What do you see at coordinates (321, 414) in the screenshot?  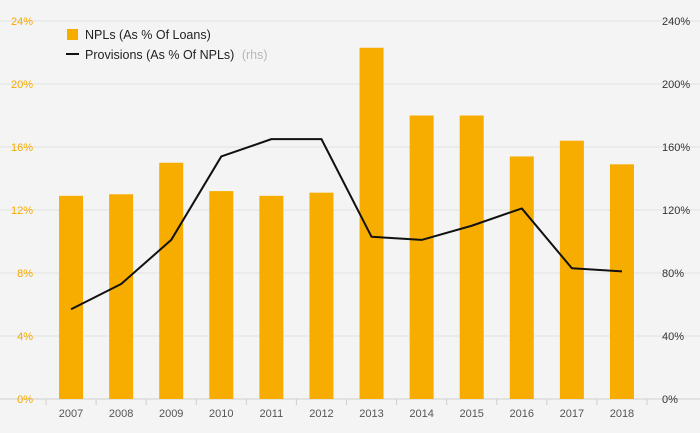 I see `x-tick-label: 2012` at bounding box center [321, 414].